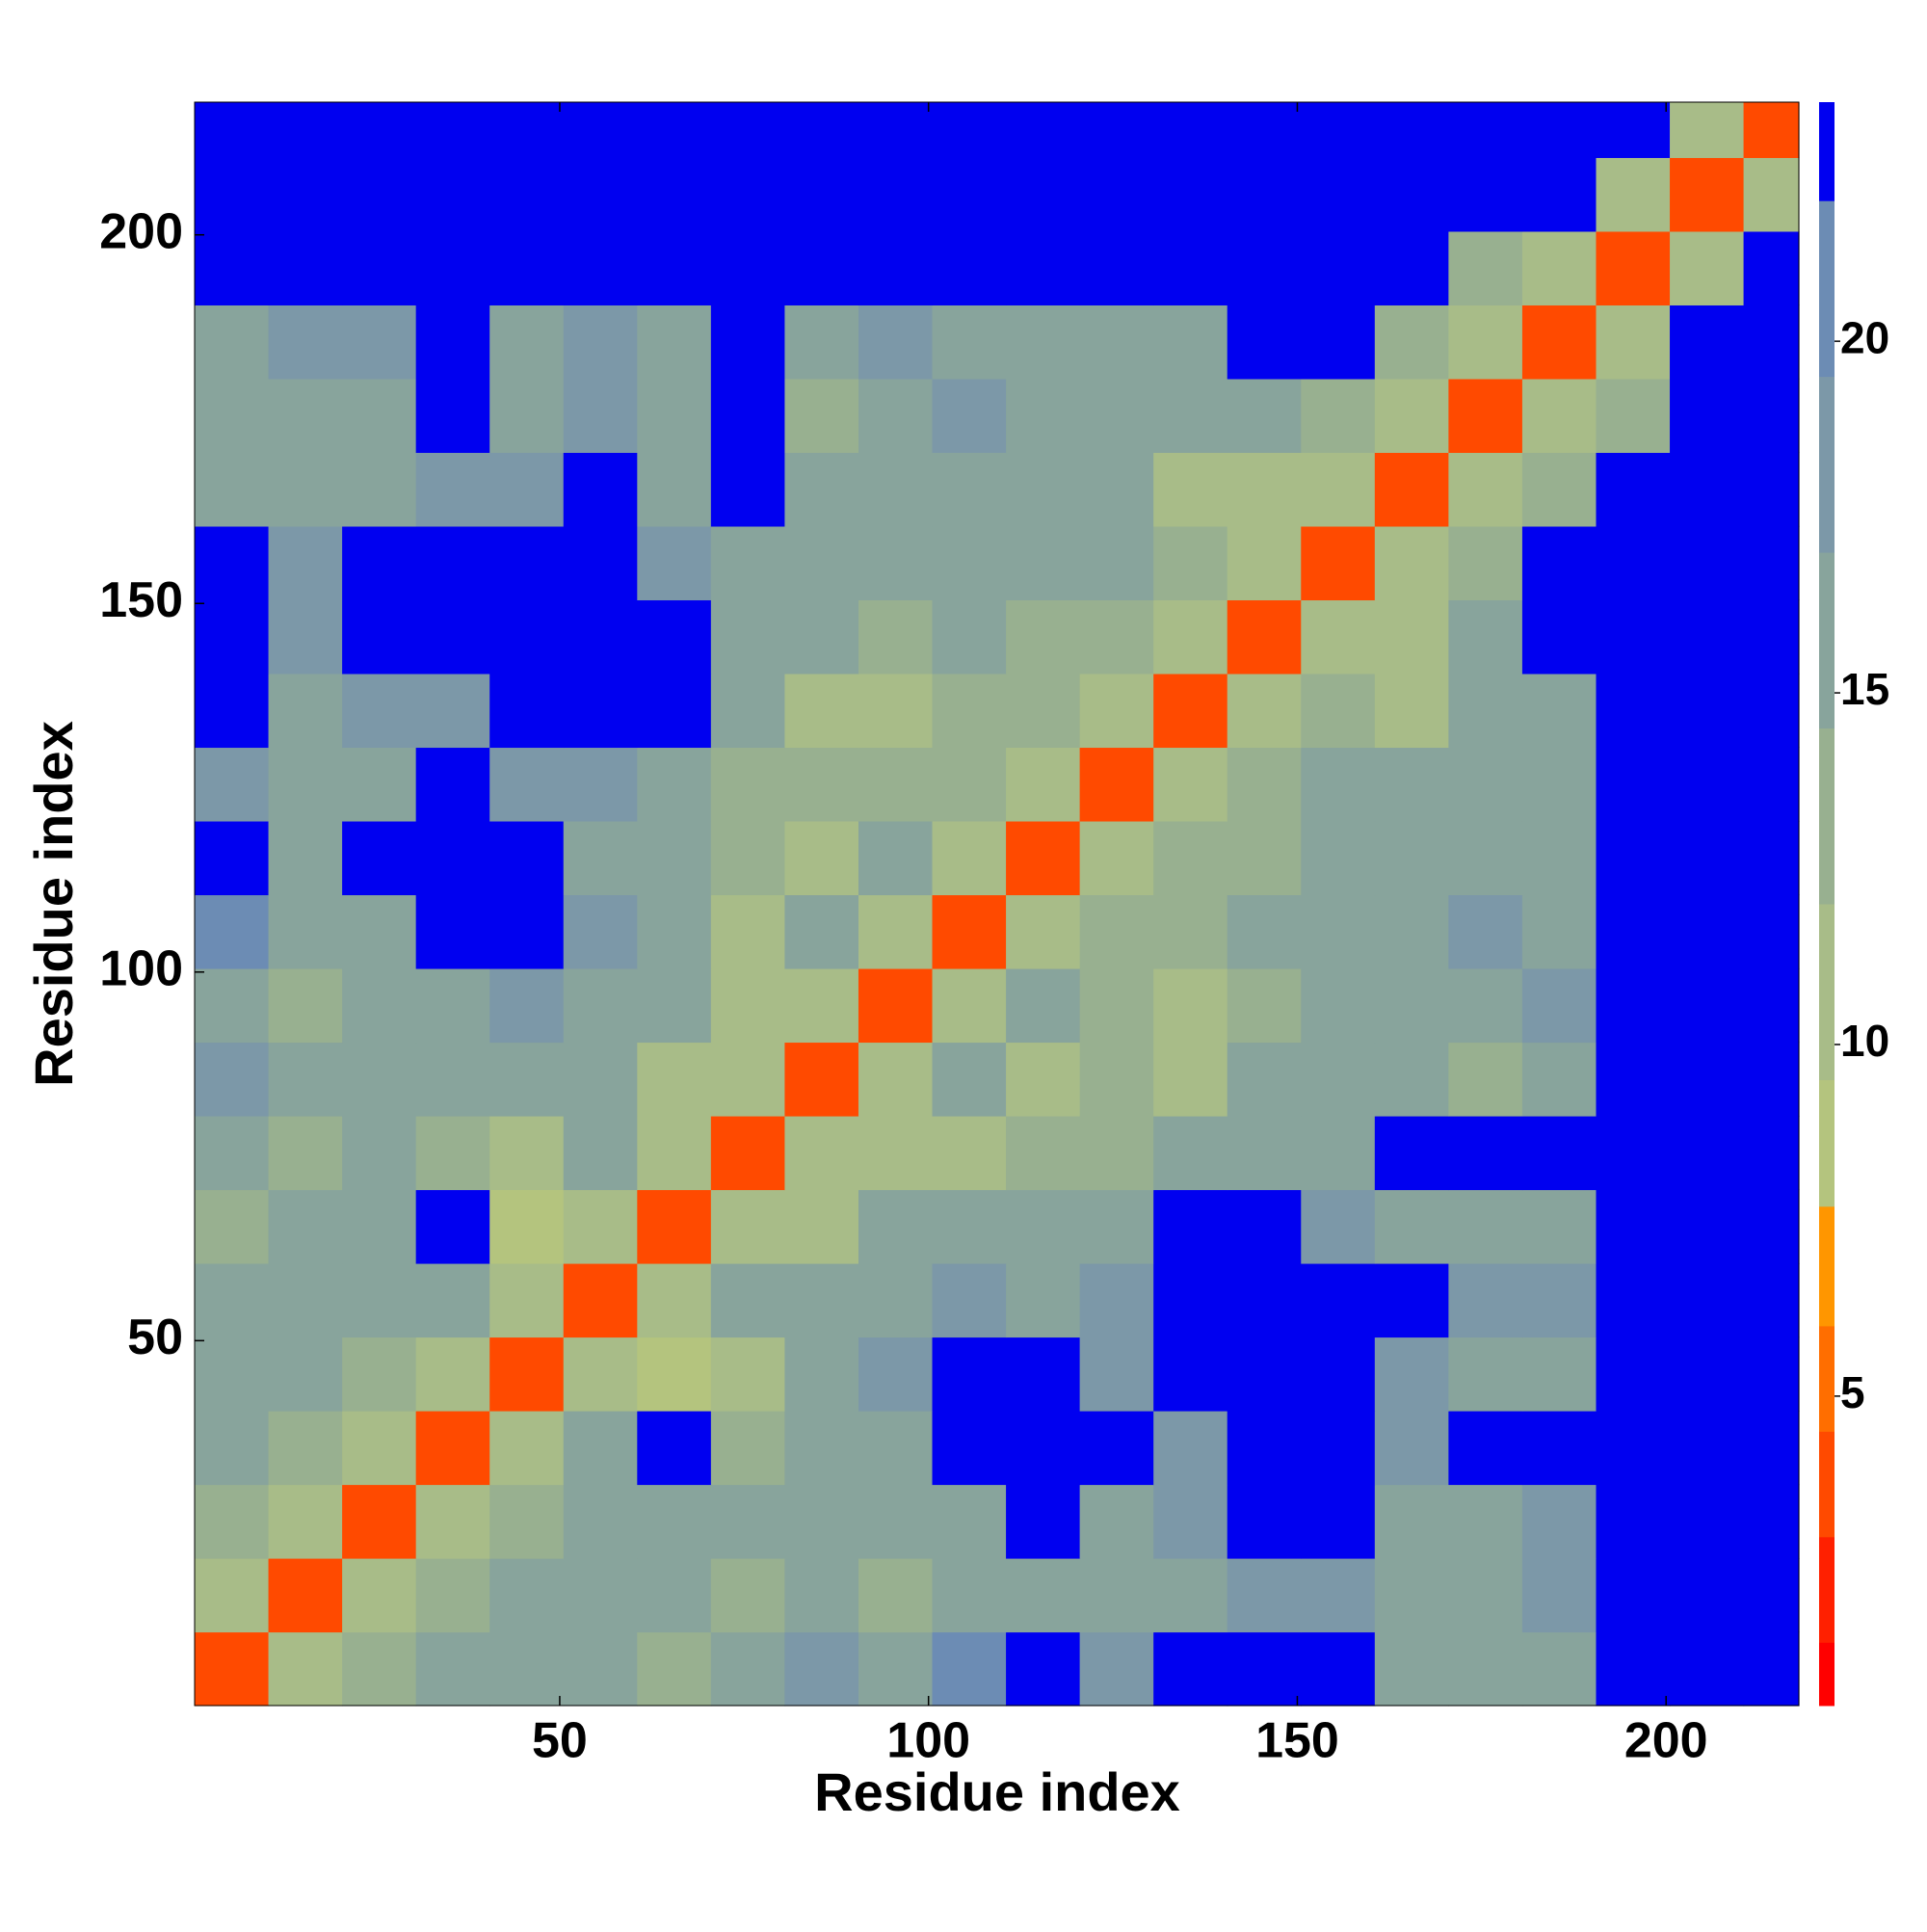 Image resolution: width=1927 pixels, height=1932 pixels. What do you see at coordinates (141, 231) in the screenshot?
I see `y-tick-label: 200` at bounding box center [141, 231].